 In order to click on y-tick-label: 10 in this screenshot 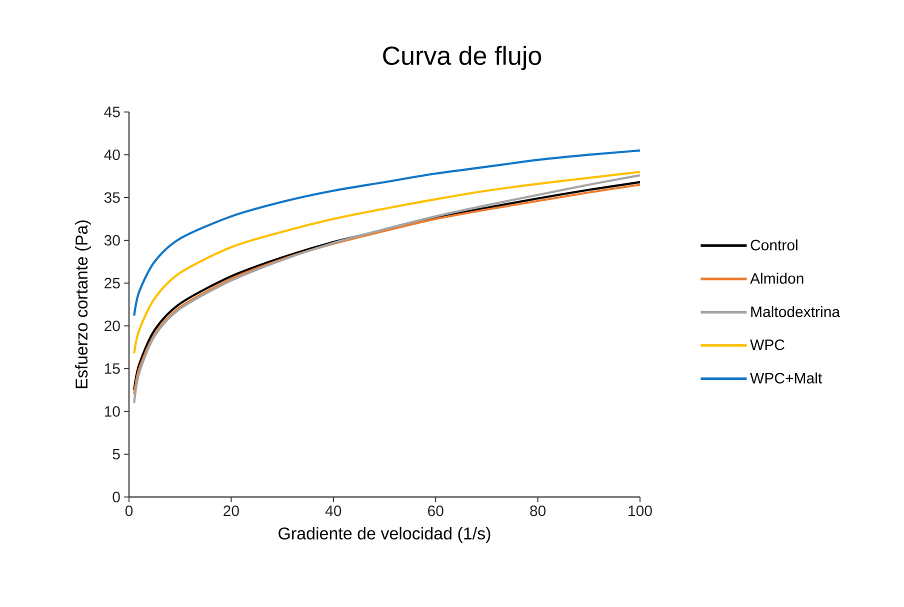, I will do `click(112, 411)`.